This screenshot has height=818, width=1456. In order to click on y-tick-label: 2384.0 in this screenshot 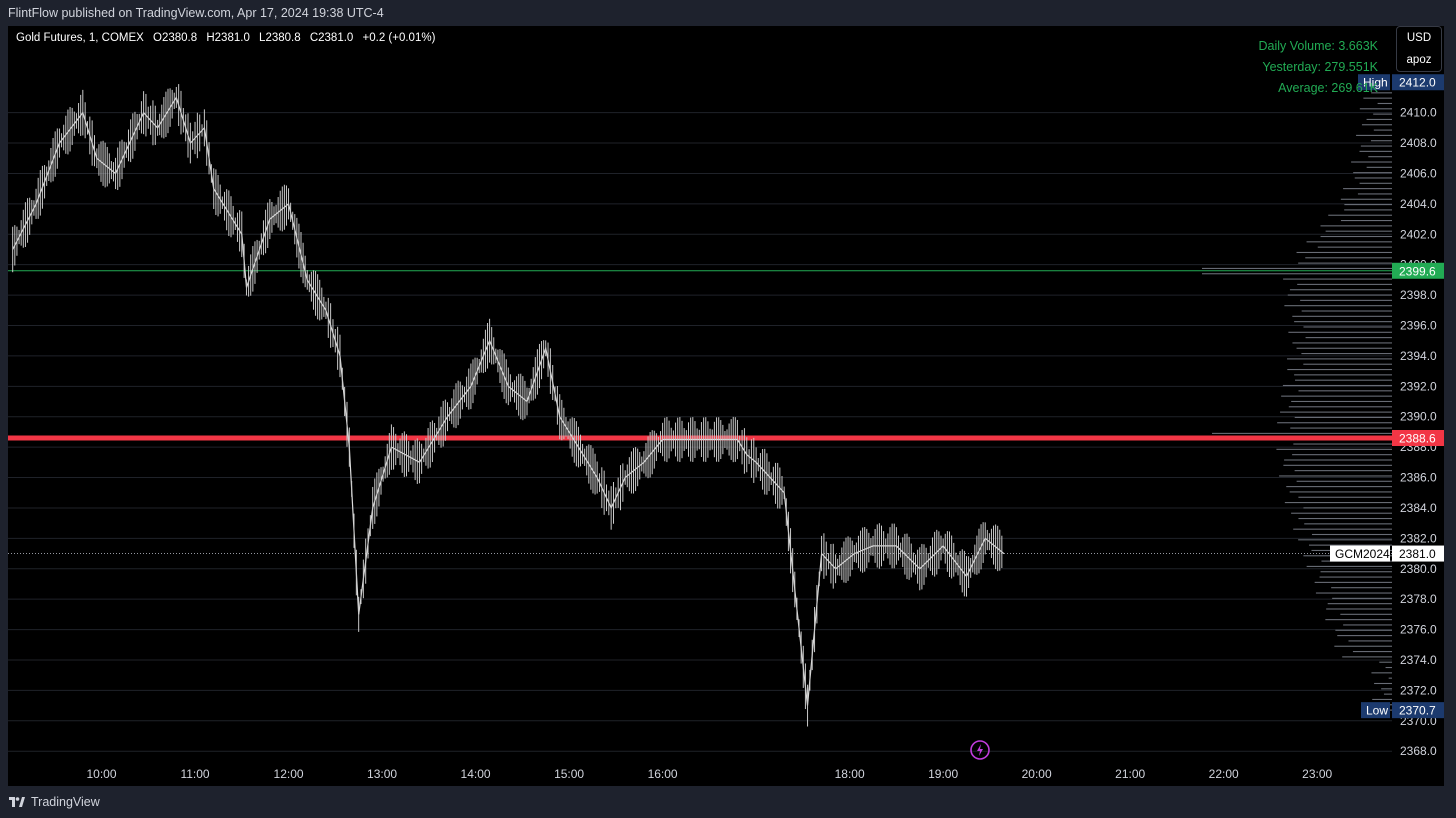, I will do `click(1418, 508)`.